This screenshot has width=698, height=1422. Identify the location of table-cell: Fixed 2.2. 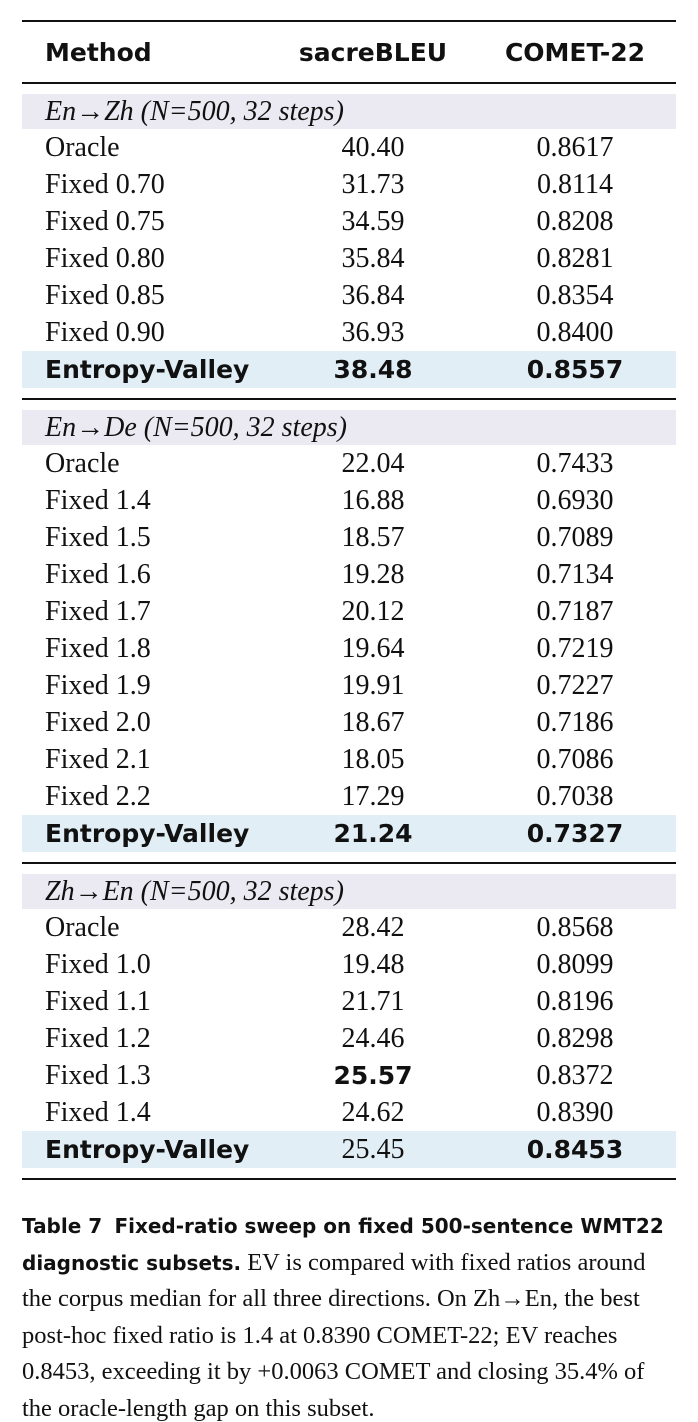
(98, 796).